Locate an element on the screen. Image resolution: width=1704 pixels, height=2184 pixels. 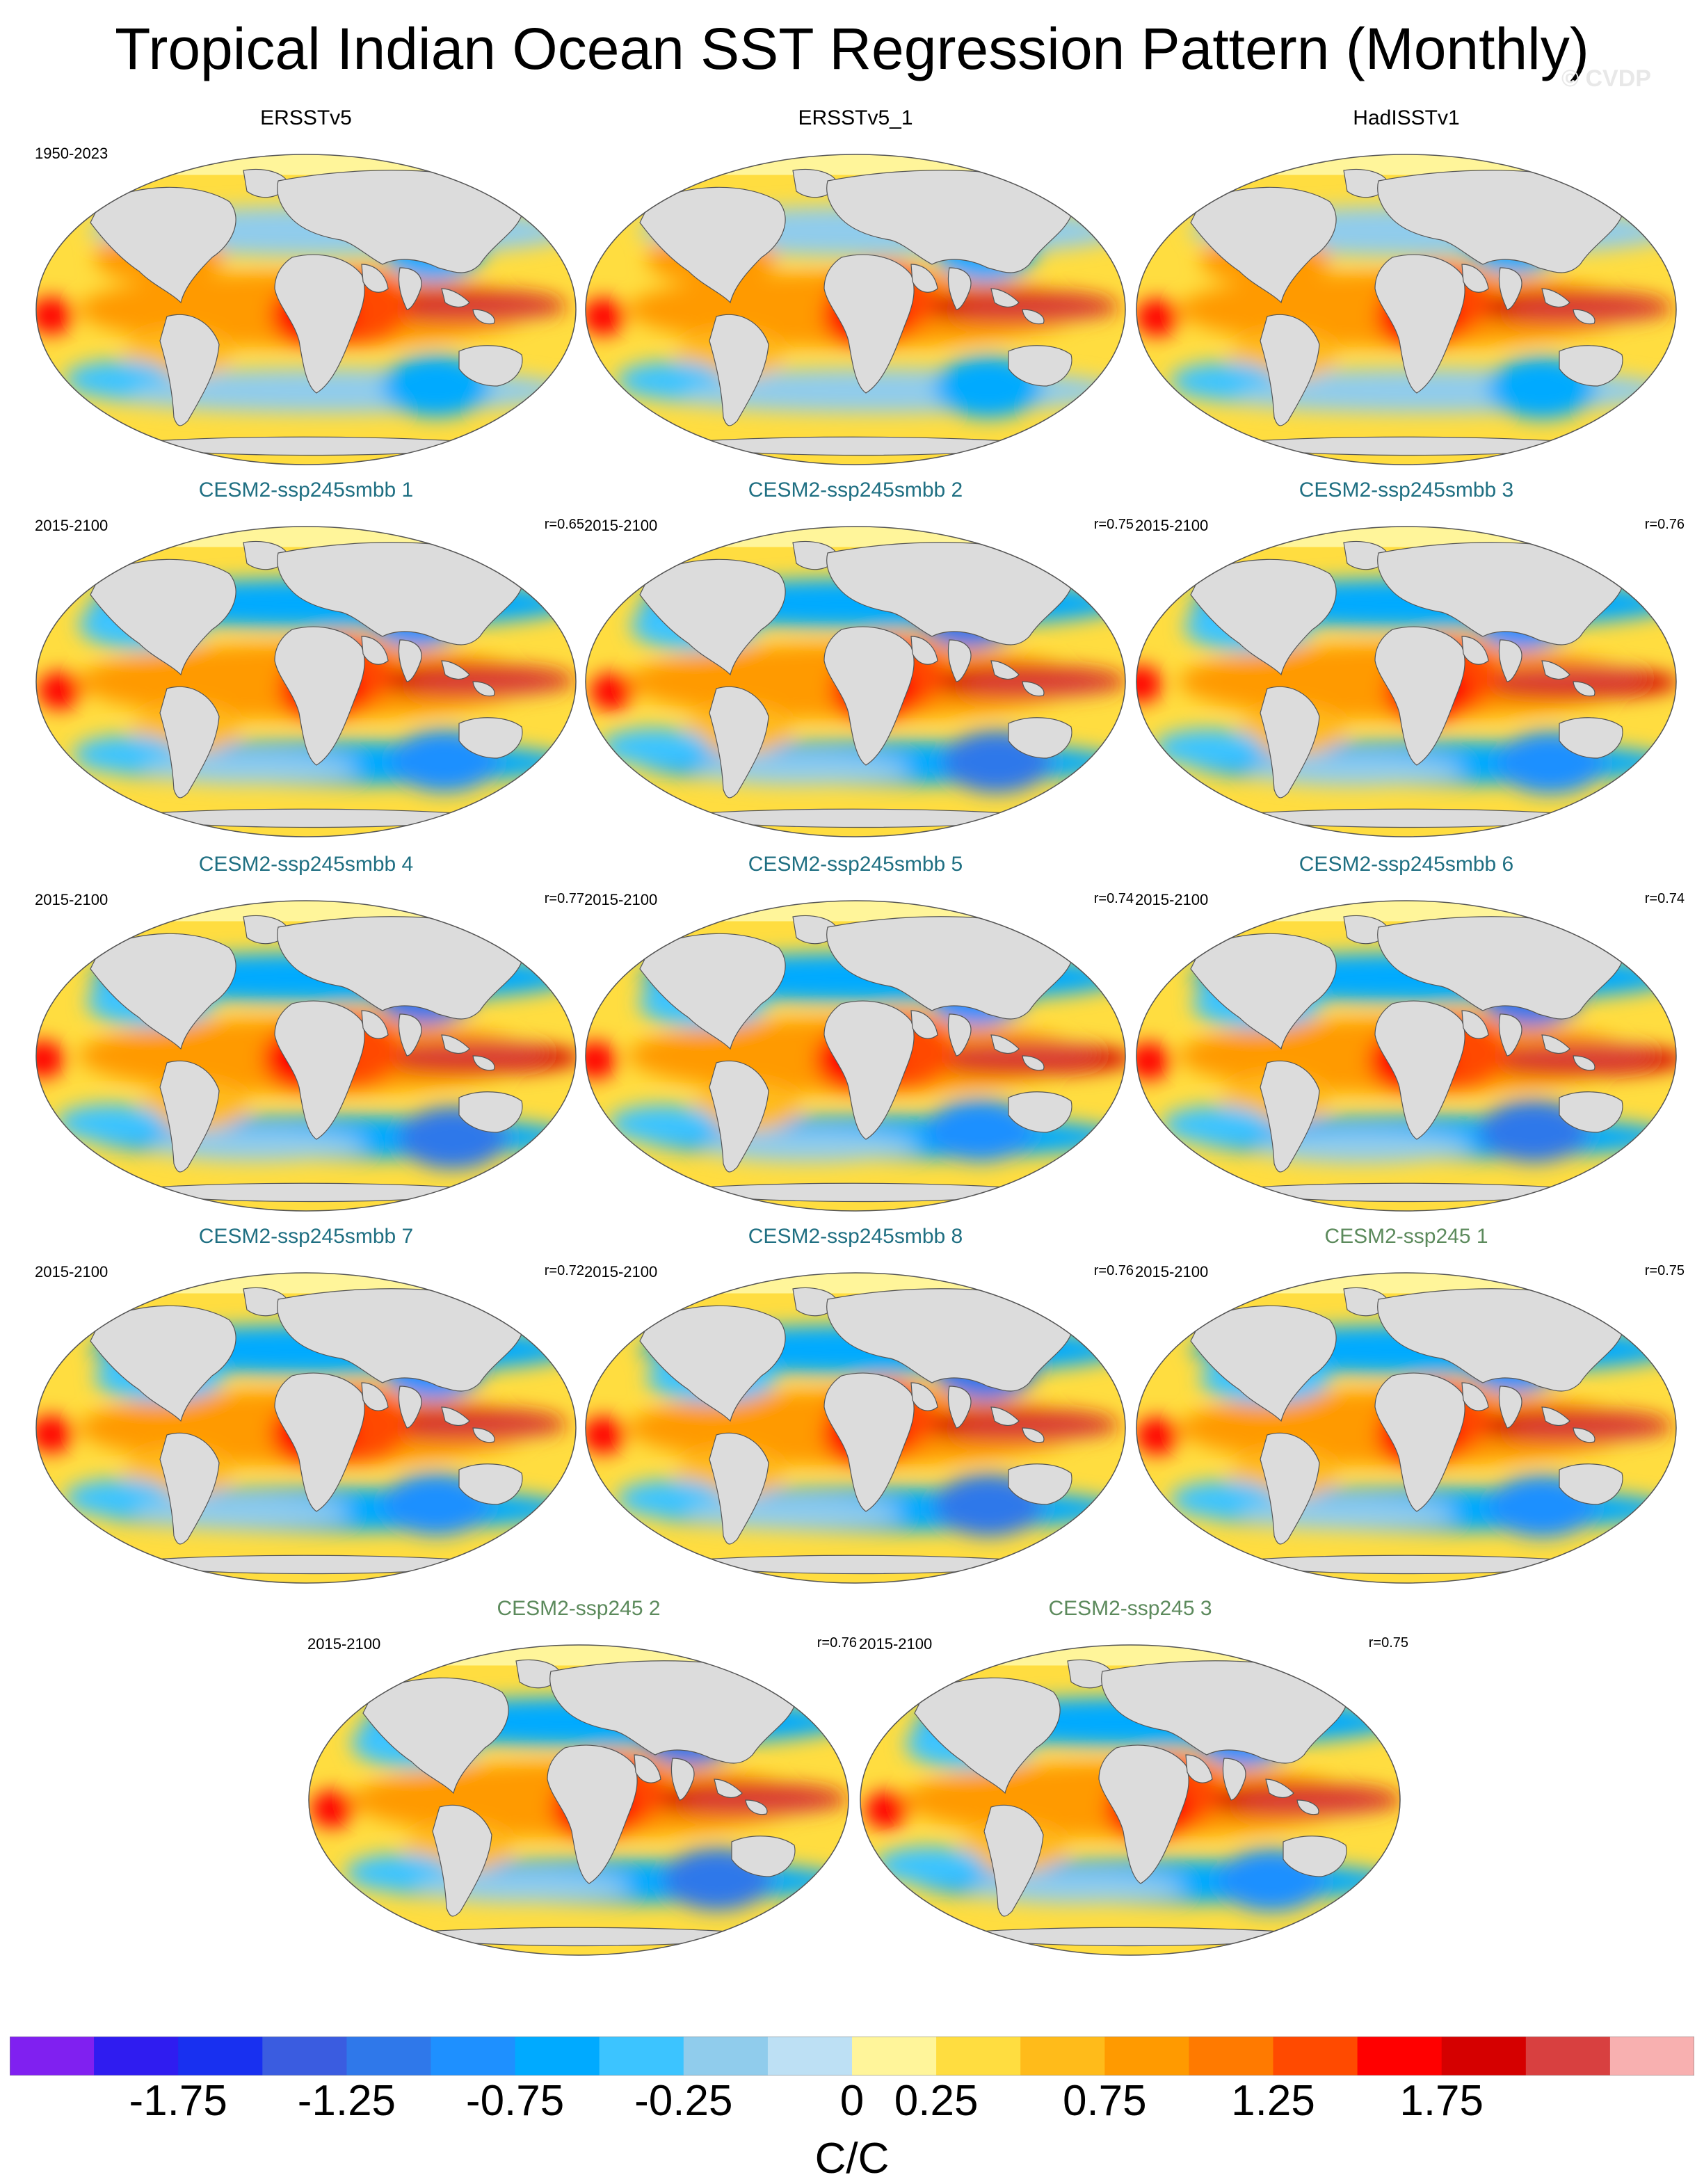
colorbar-tick-label: 0 is located at coordinates (852, 2101).